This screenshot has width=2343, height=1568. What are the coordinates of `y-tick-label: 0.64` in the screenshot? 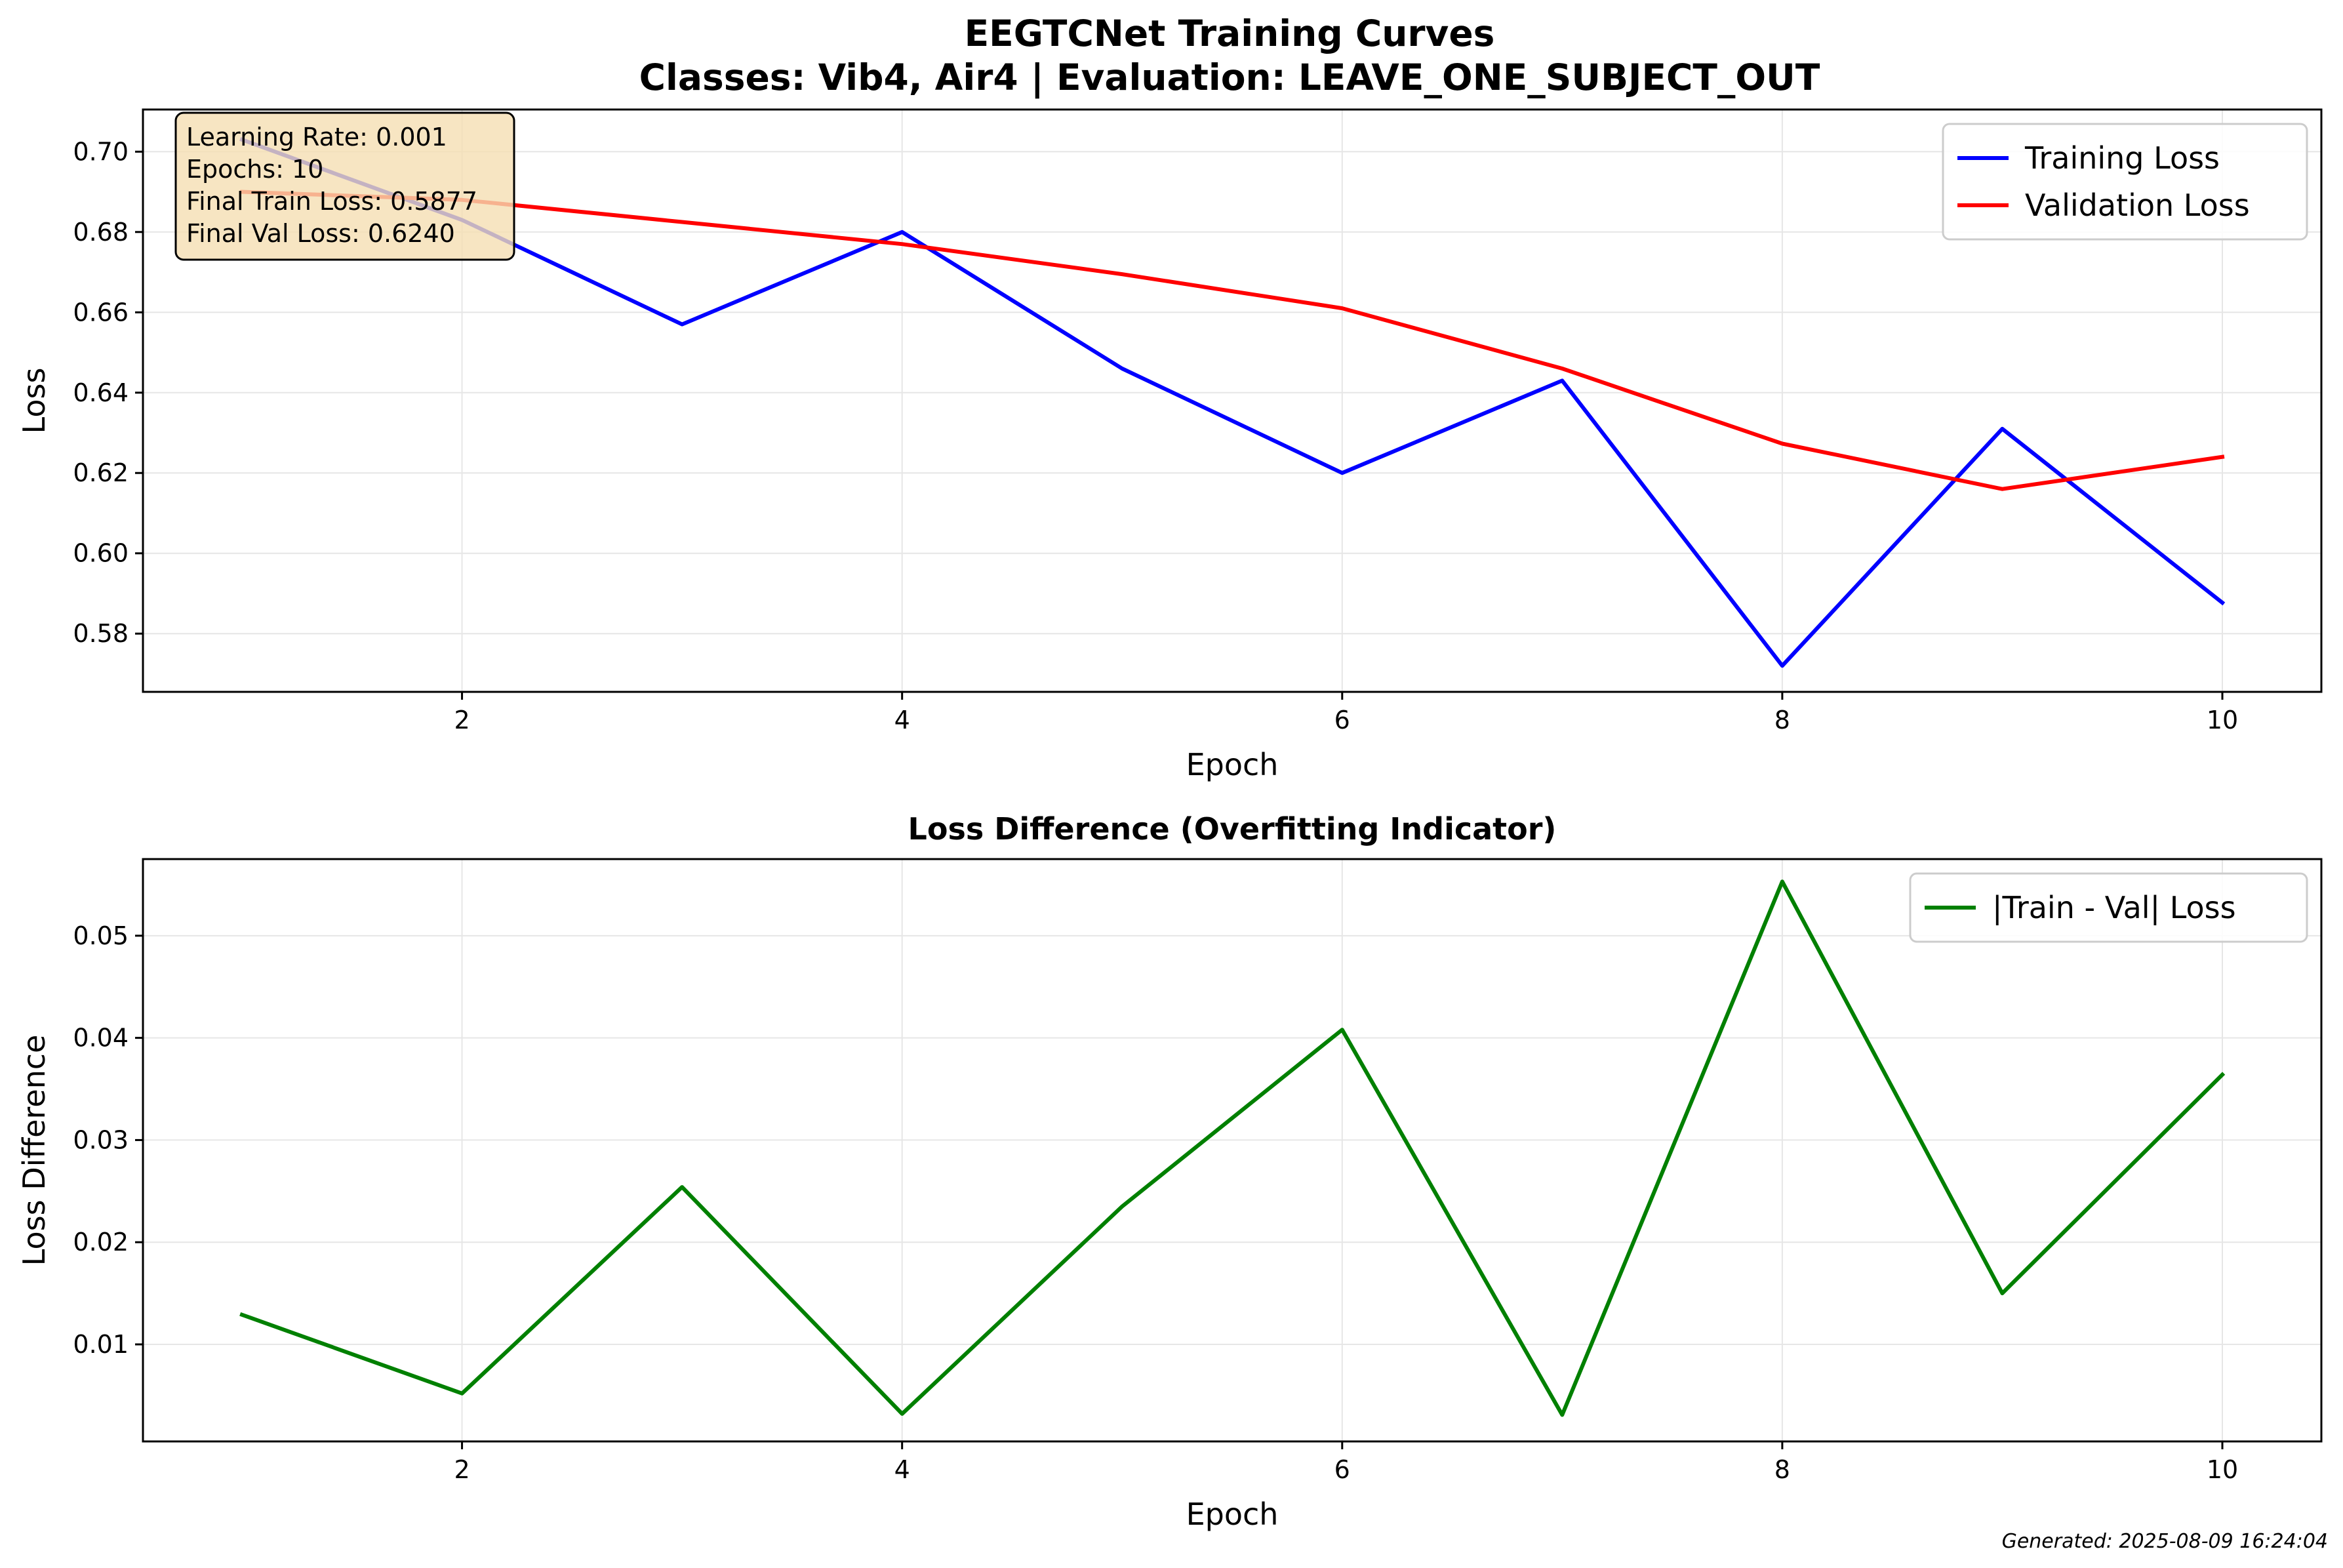 It's located at (101, 392).